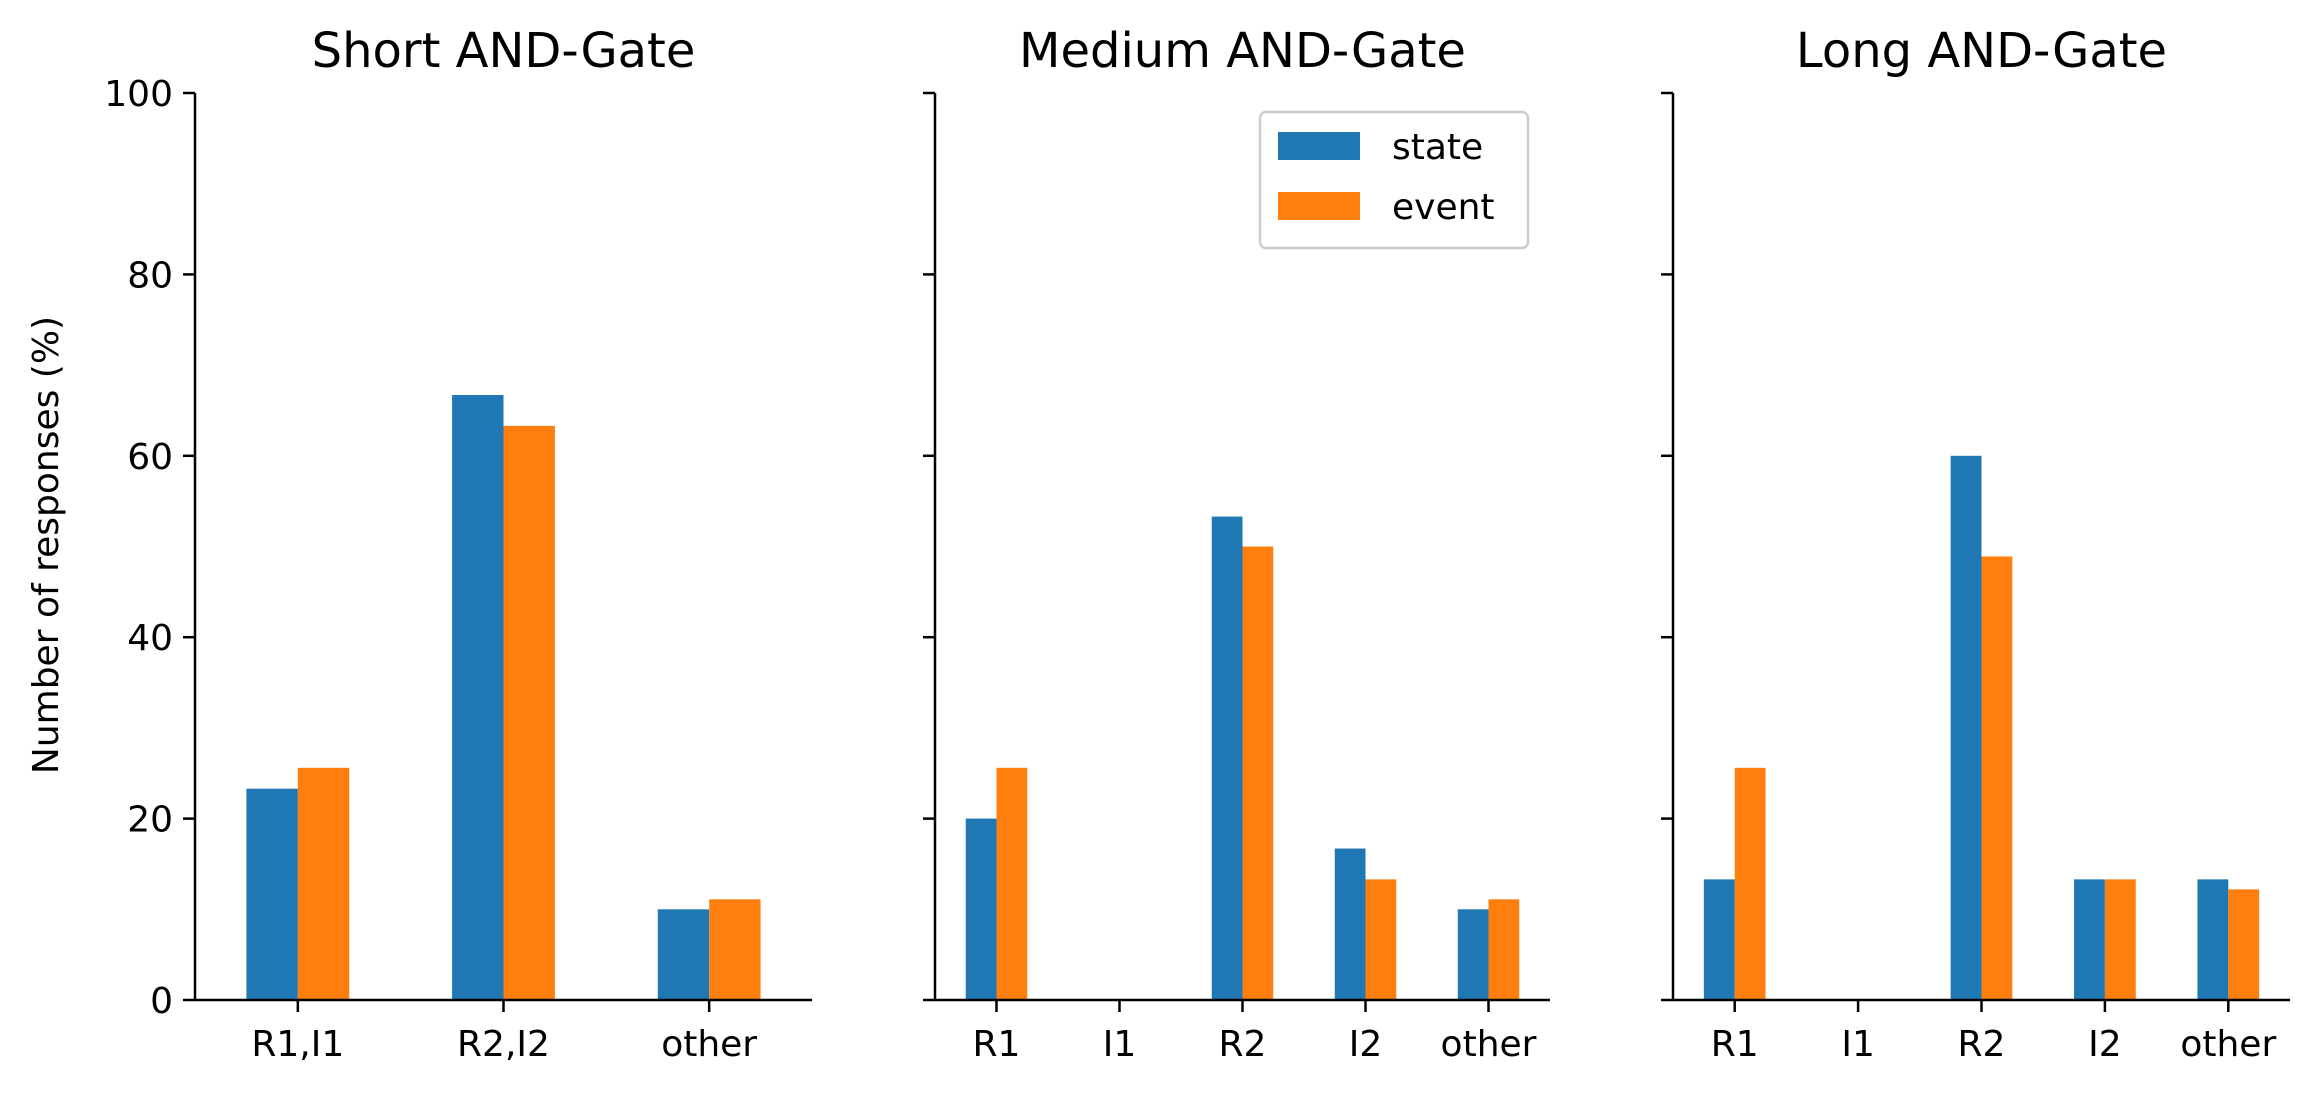 Image resolution: width=2317 pixels, height=1098 pixels. I want to click on y-tick-label: 0, so click(161, 1001).